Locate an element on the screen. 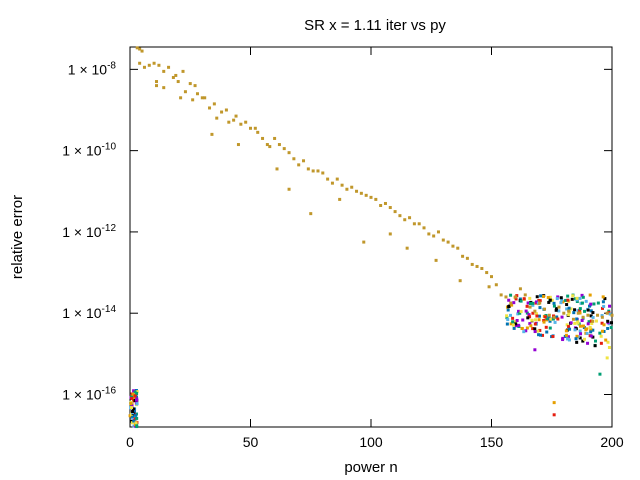 The image size is (640, 480). y-tick-label: 1 × 10⁻⁸ is located at coordinates (92, 68).